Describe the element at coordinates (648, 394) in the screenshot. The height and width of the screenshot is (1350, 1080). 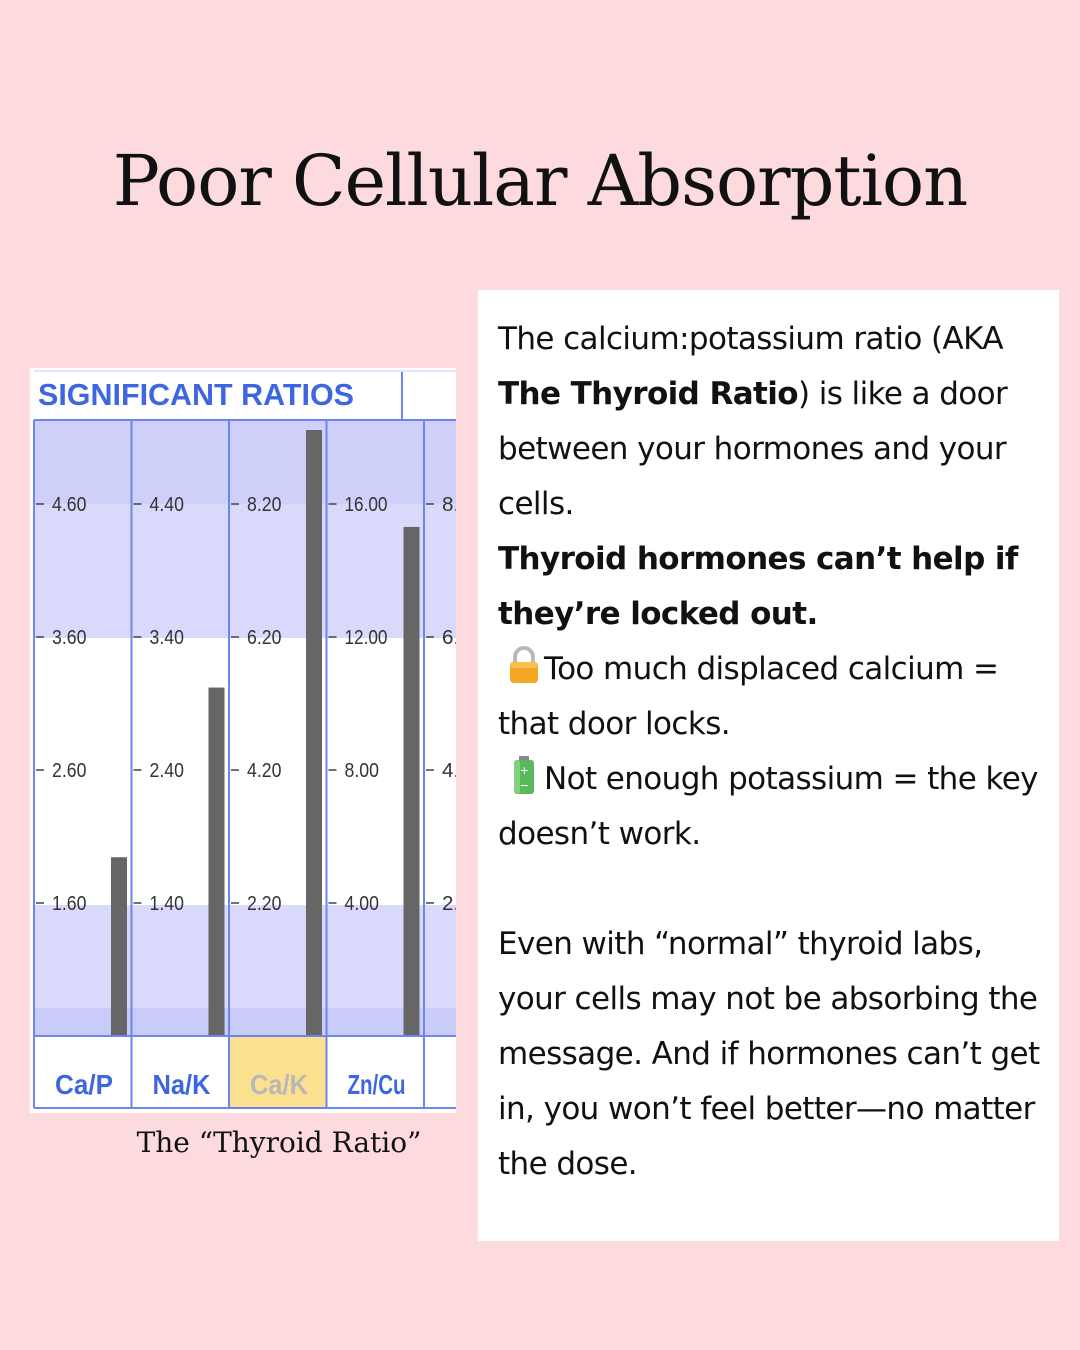
I see `thyroid-ratio-bold: The Thyroid Ratio` at that location.